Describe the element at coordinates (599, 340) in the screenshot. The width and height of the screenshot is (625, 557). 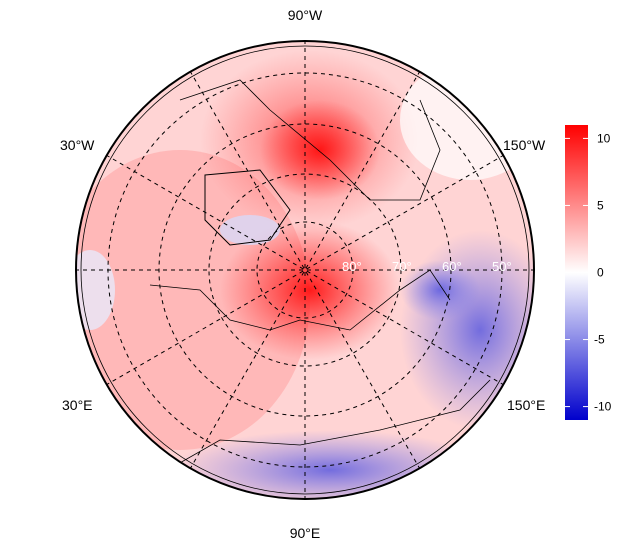
I see `colorbar-tick-label: -5` at that location.